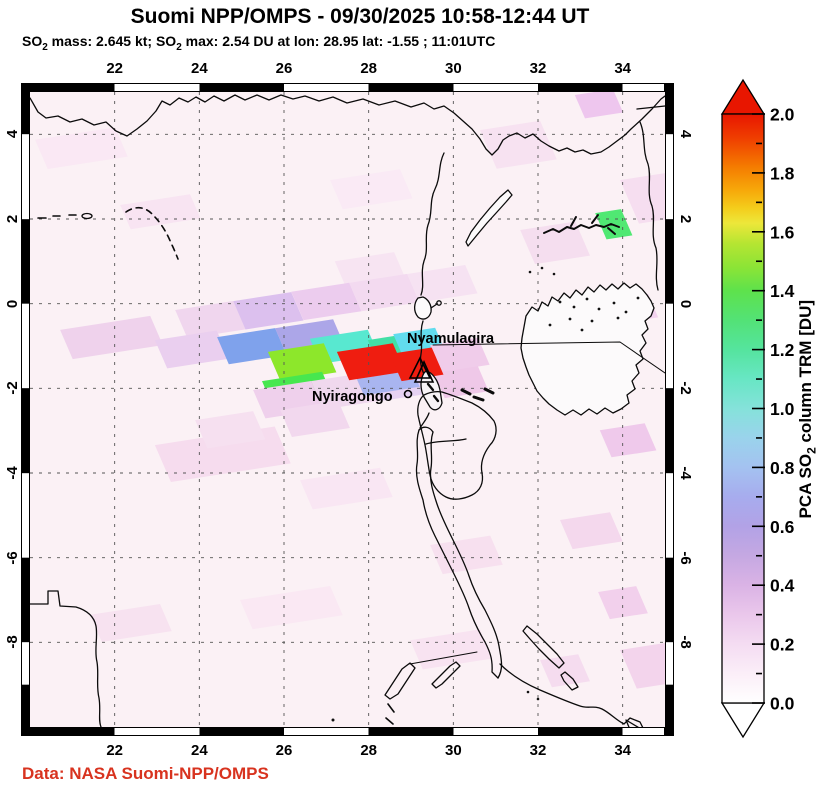 This screenshot has height=800, width=823. What do you see at coordinates (782, 350) in the screenshot?
I see `colorbar-tick-value: 1.2` at bounding box center [782, 350].